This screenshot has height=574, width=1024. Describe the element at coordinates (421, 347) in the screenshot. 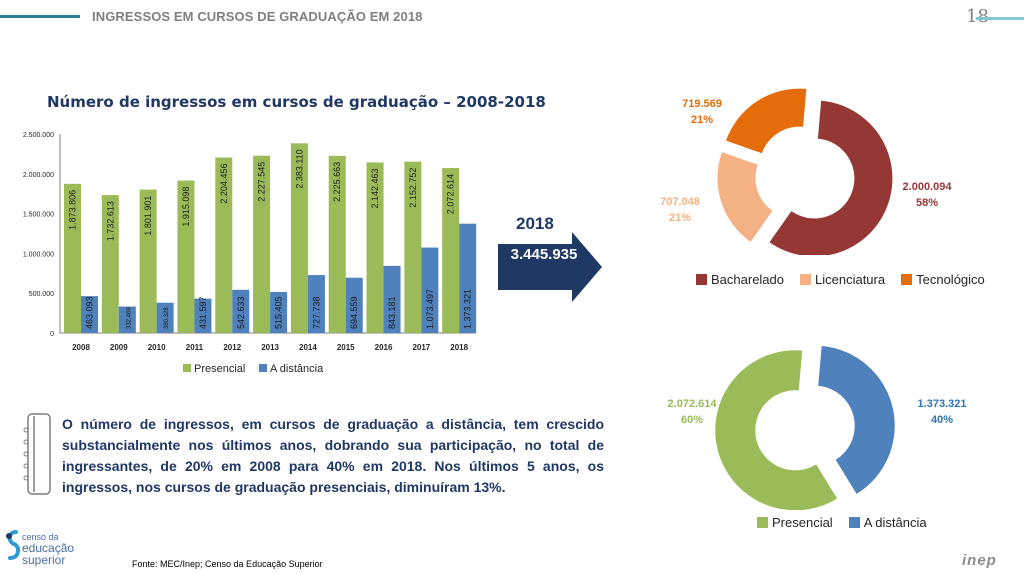

I see `x-tick-label: 2017` at that location.